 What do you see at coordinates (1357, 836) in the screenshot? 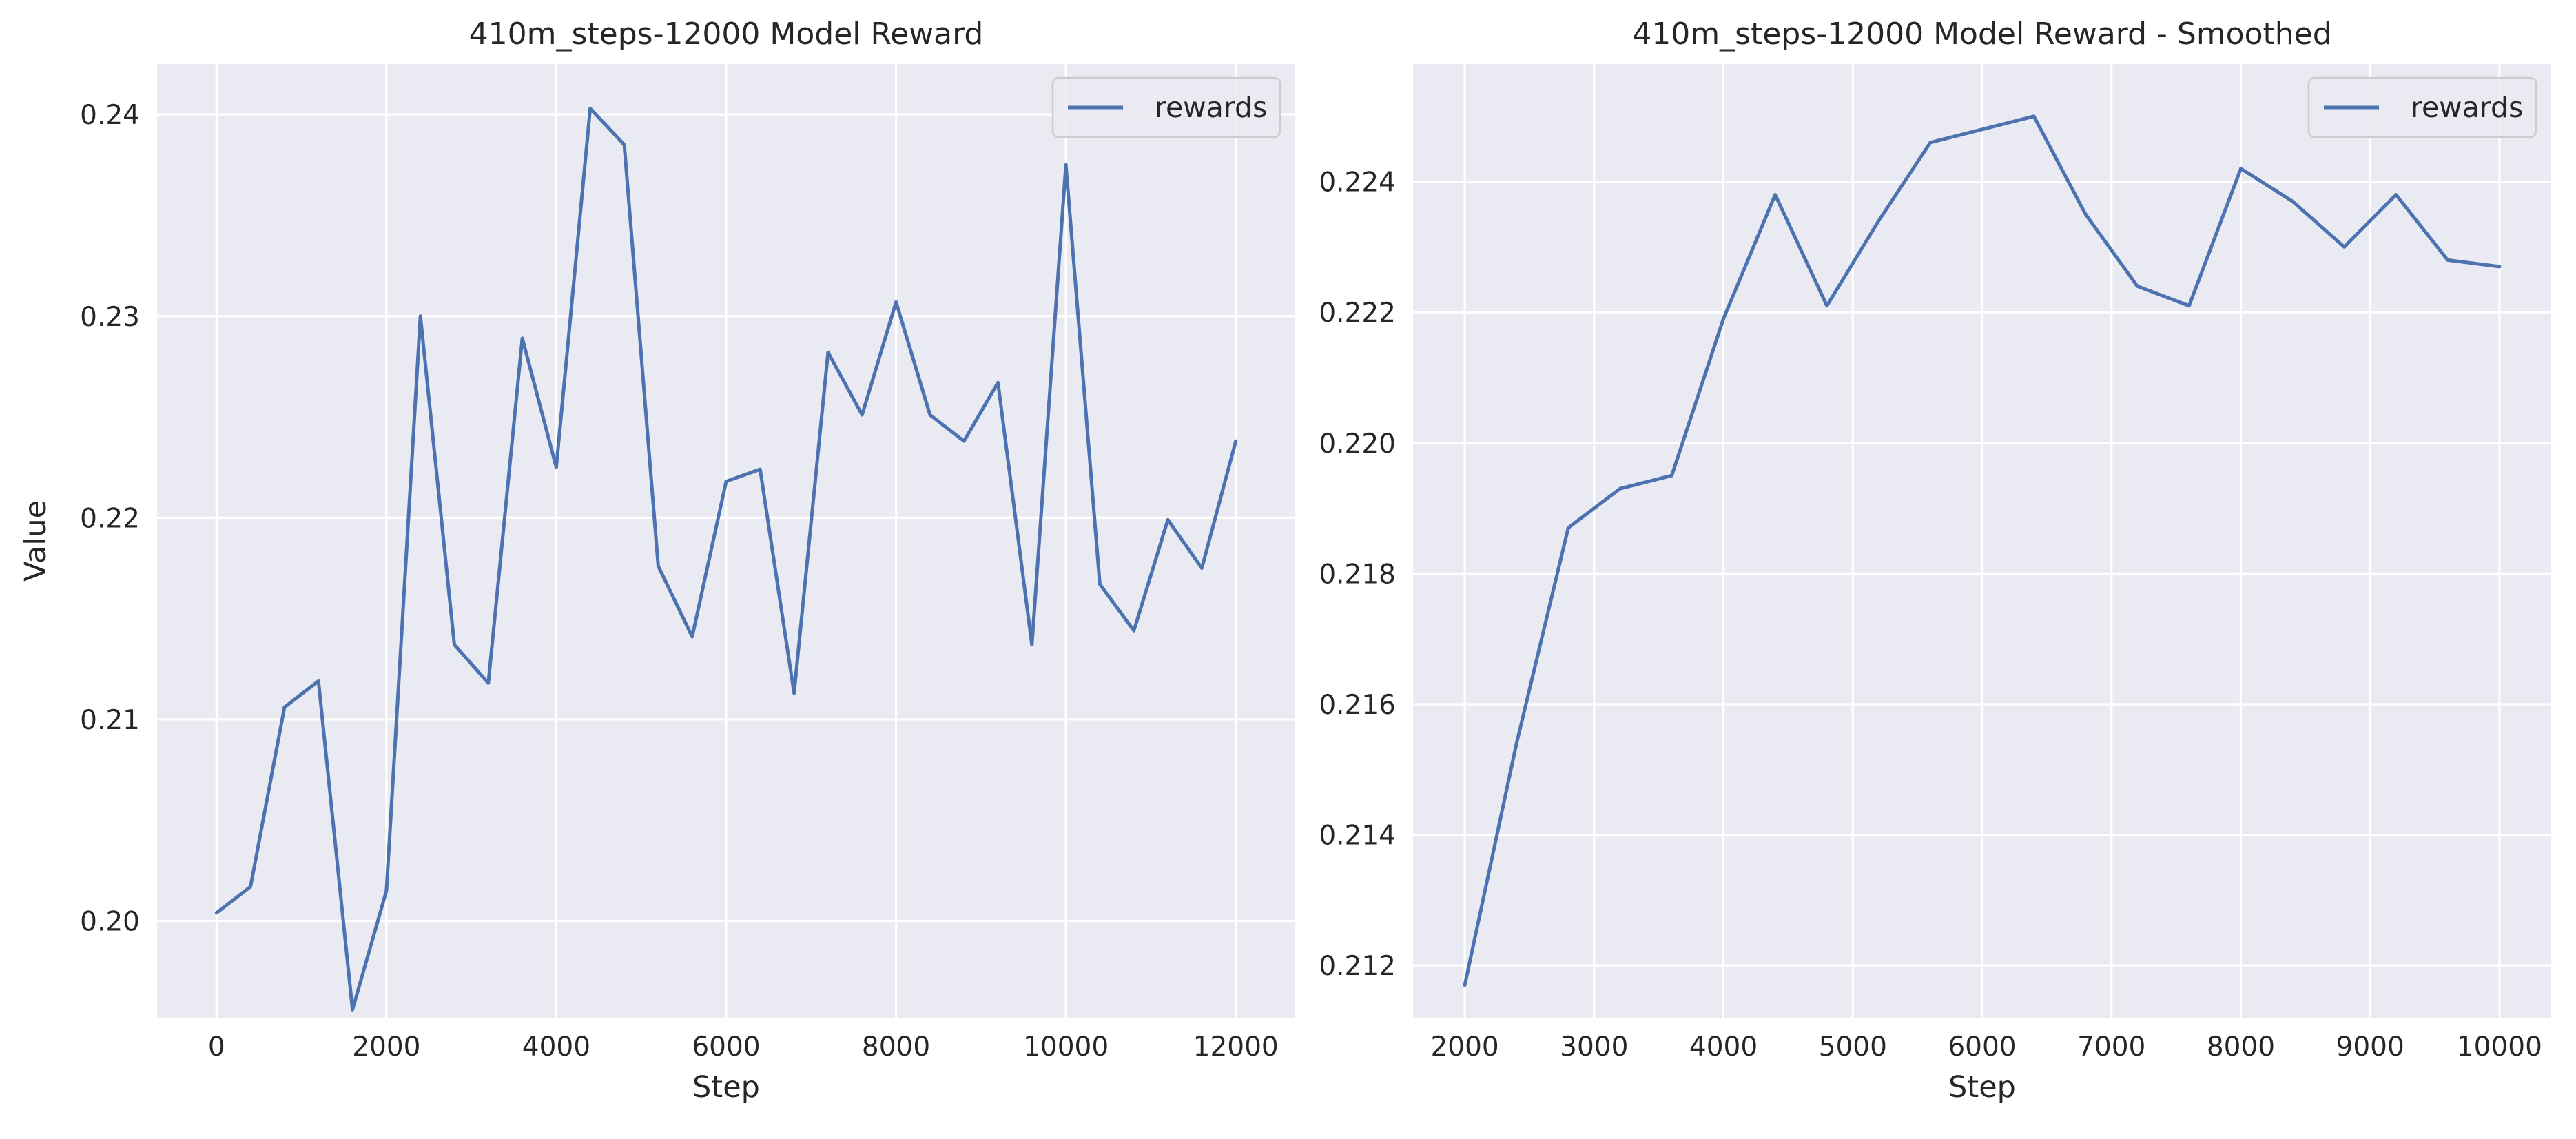
I see `right-y-tick-label: 0.214` at bounding box center [1357, 836].